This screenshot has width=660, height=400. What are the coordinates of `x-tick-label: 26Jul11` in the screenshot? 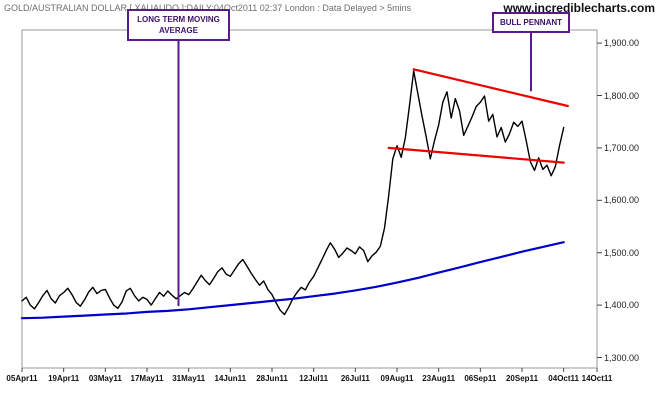 It's located at (355, 378).